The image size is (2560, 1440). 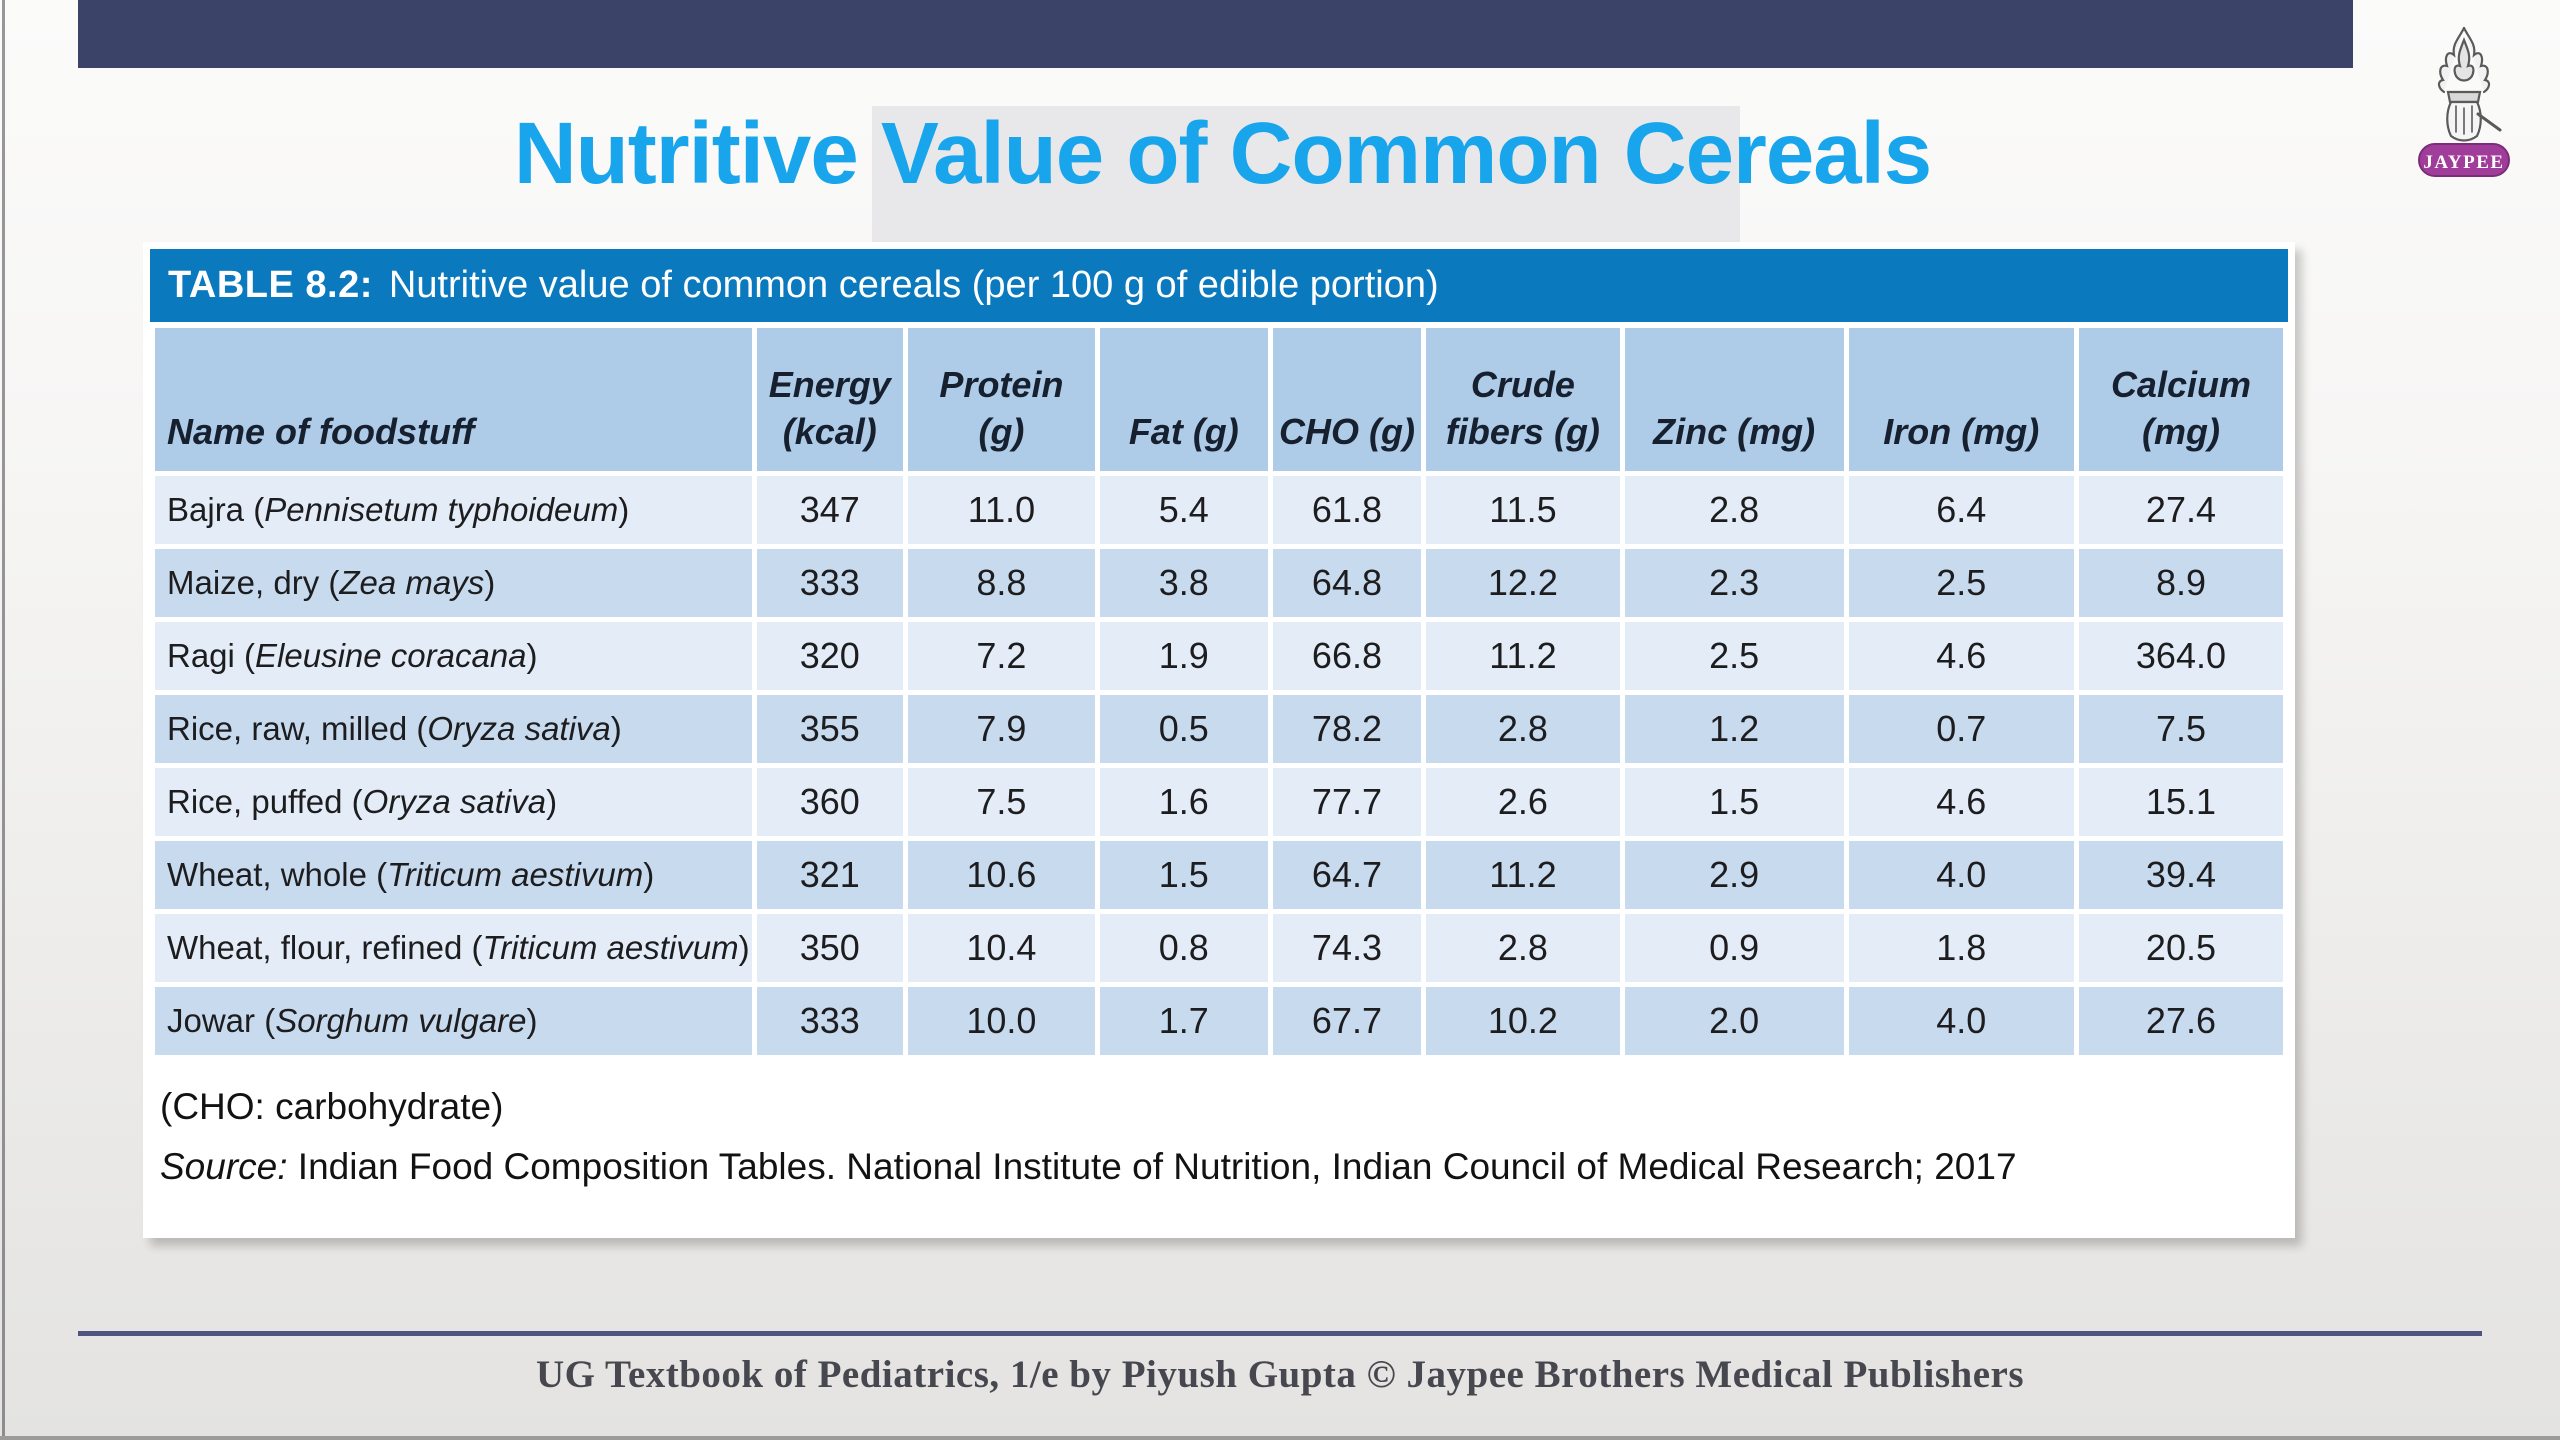 What do you see at coordinates (1347, 948) in the screenshot?
I see `value-cell: 74.3` at bounding box center [1347, 948].